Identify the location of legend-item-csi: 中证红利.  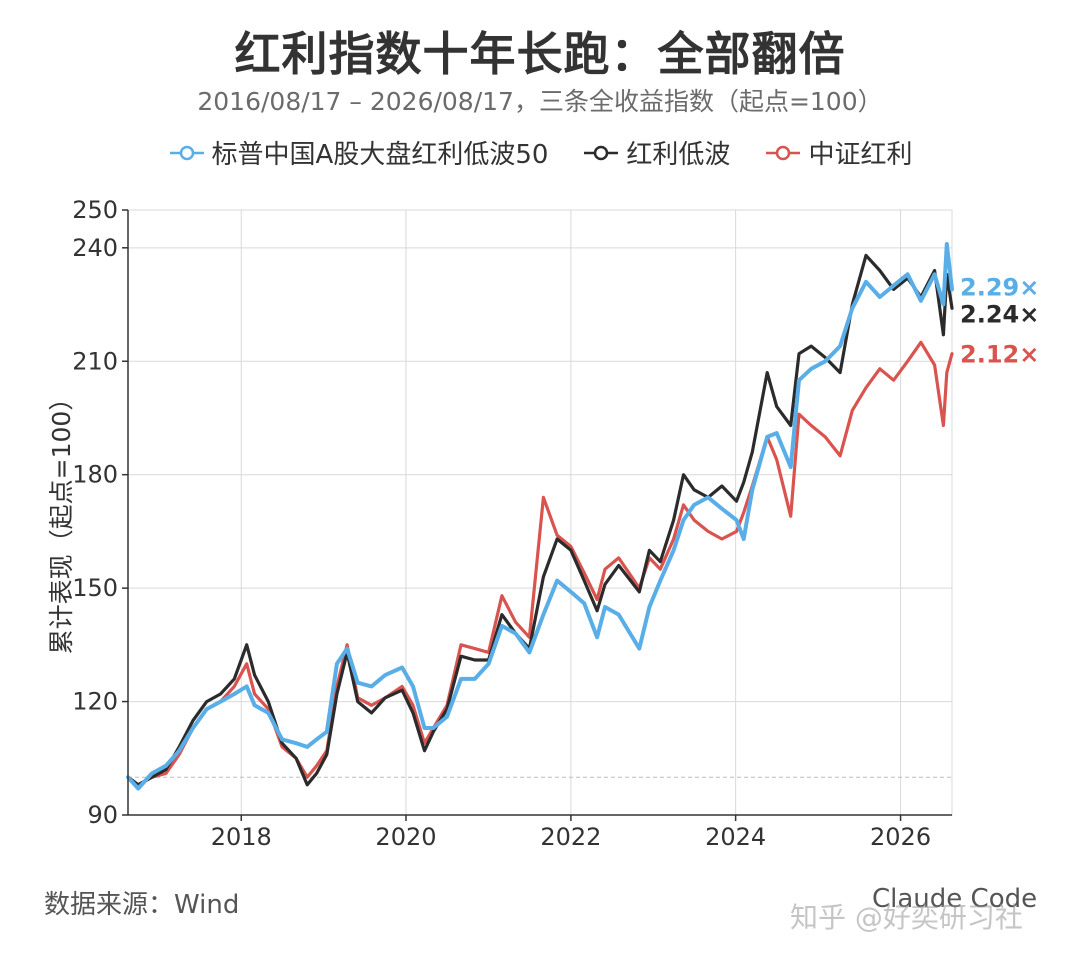
(838, 152).